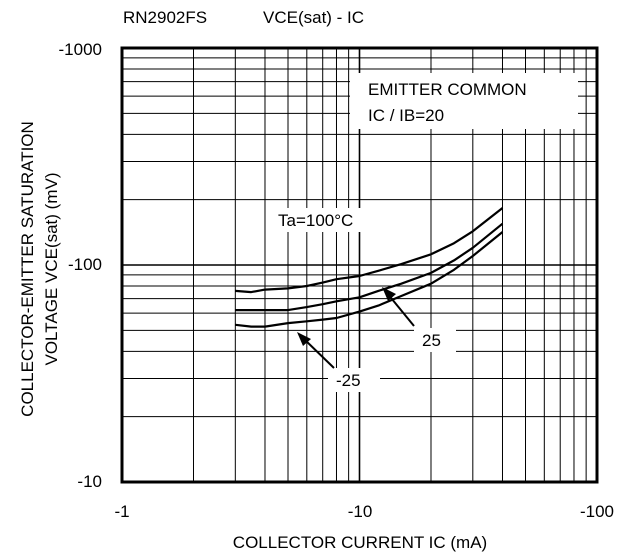  Describe the element at coordinates (400, 309) in the screenshot. I see `arrow-25-line` at that location.